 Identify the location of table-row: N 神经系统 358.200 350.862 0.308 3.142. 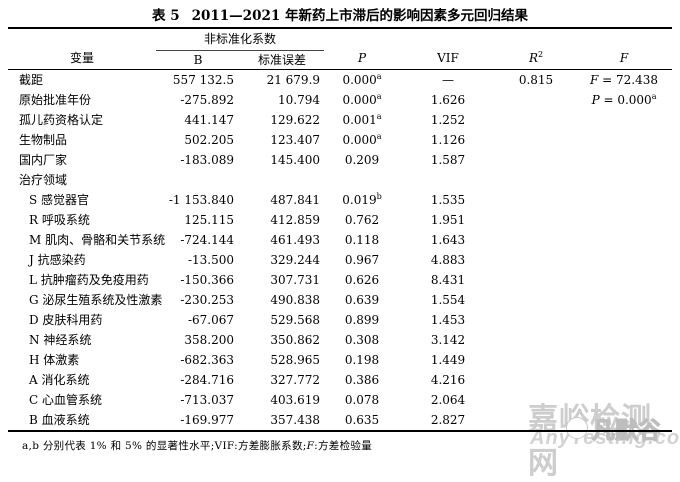
(340, 340).